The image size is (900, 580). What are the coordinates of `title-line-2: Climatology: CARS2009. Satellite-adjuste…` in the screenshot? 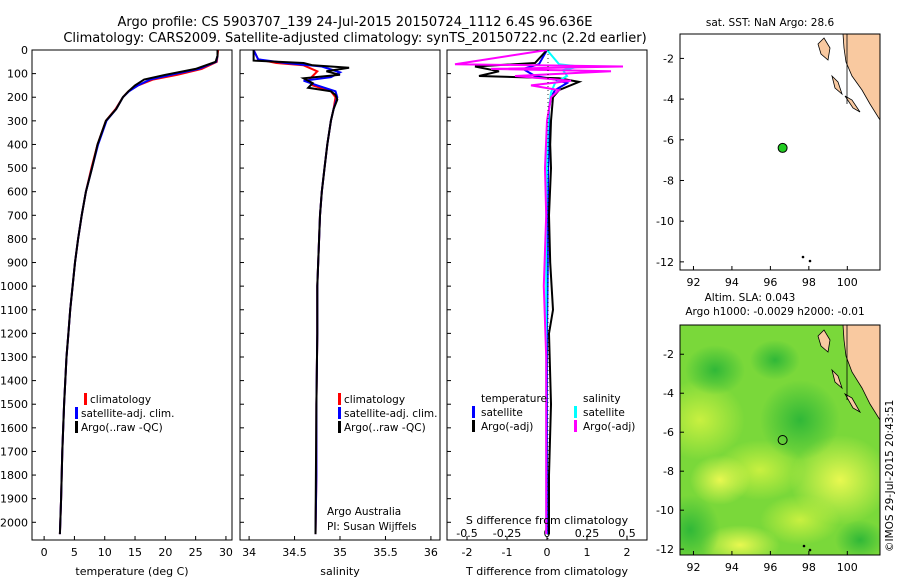 It's located at (354, 38).